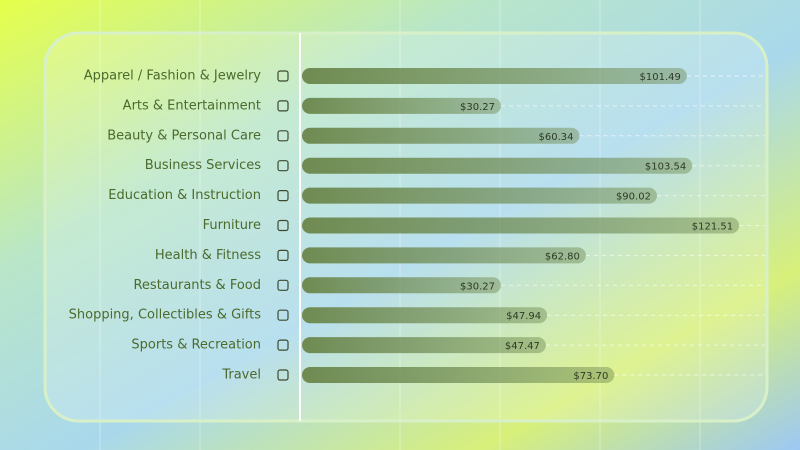  I want to click on category-label: Travel, so click(241, 375).